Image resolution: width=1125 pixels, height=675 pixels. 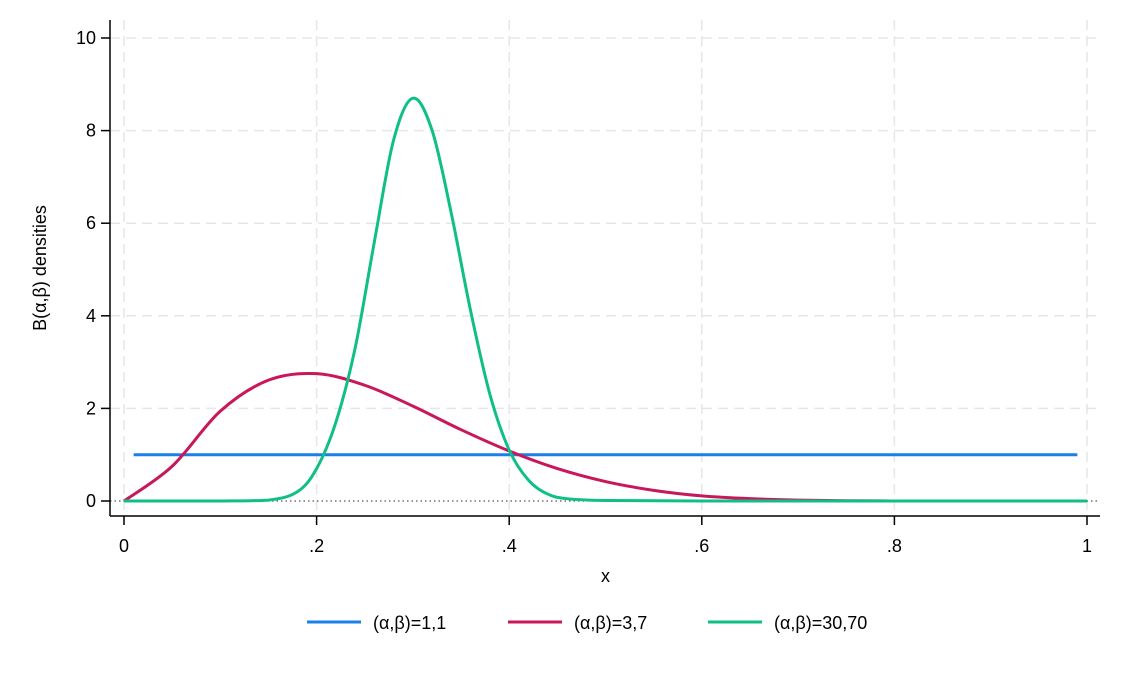 I want to click on legend-label-1: (α,β)=1,1, so click(x=409, y=623).